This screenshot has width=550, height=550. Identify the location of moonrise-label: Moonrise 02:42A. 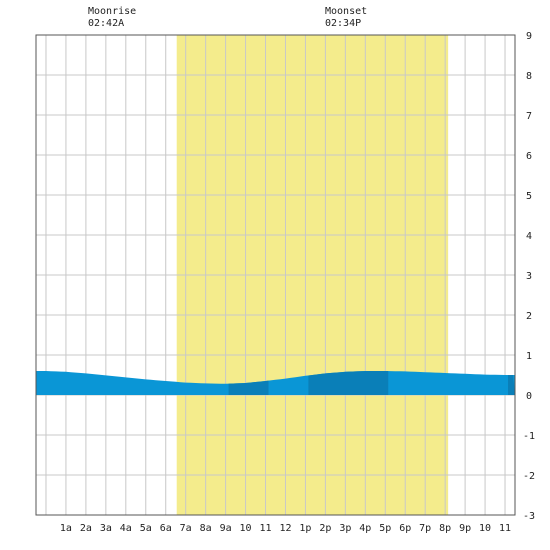
(112, 18).